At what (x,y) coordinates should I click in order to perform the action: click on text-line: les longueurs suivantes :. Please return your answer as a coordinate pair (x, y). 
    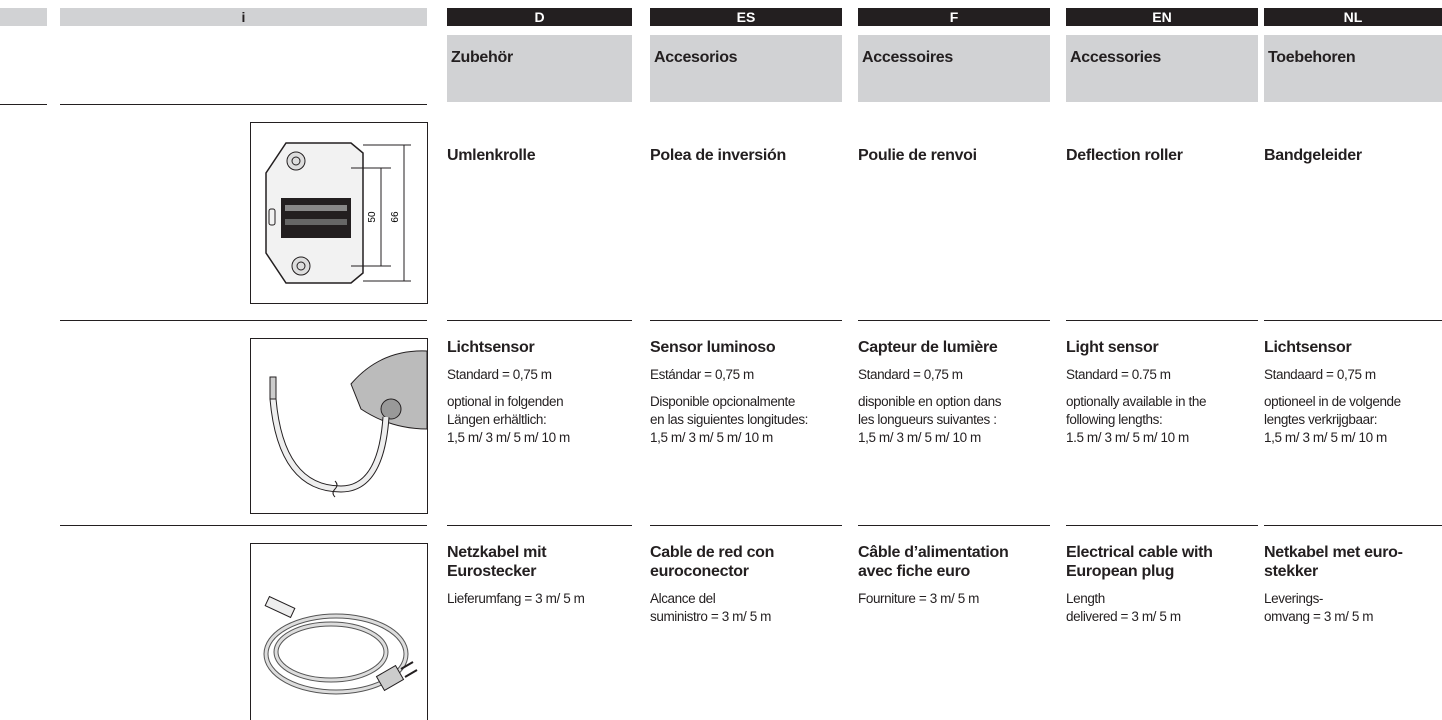
    Looking at the image, I should click on (927, 419).